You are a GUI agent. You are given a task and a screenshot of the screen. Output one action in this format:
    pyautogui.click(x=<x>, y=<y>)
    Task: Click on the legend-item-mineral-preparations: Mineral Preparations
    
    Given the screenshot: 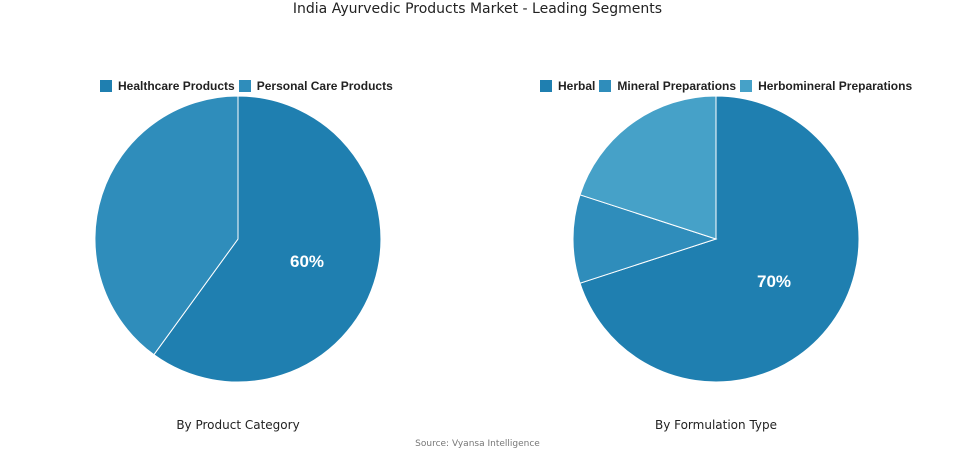 What is the action you would take?
    pyautogui.click(x=667, y=86)
    